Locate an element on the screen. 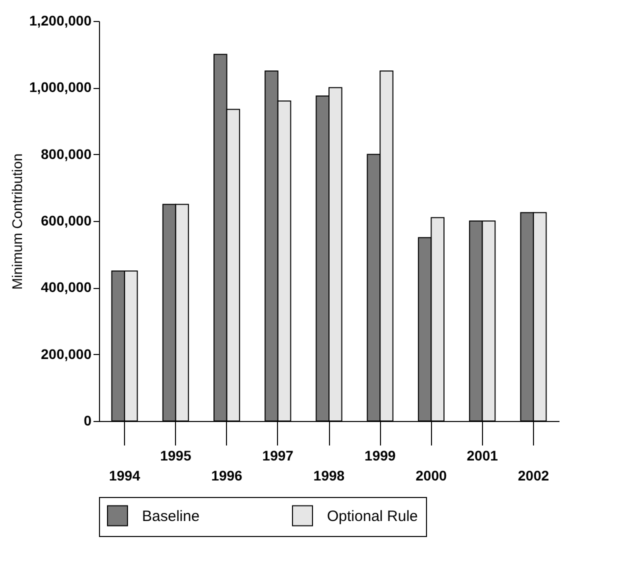  x-tick-label: 1996 is located at coordinates (227, 476).